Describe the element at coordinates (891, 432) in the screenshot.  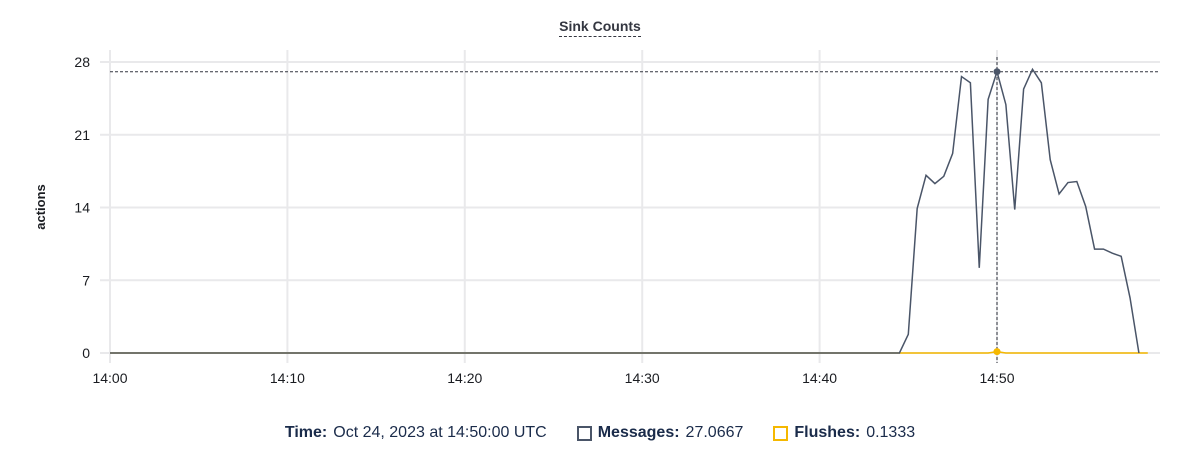
I see `flushes-value: 0.1333` at that location.